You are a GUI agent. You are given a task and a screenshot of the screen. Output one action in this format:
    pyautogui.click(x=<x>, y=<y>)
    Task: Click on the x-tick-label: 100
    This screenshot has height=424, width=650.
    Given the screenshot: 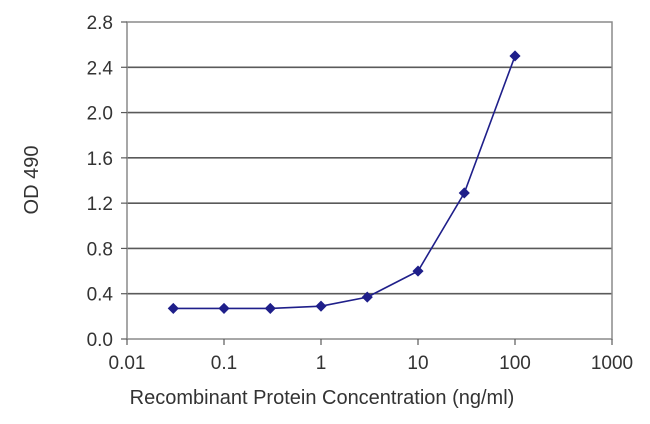 What is the action you would take?
    pyautogui.click(x=515, y=363)
    